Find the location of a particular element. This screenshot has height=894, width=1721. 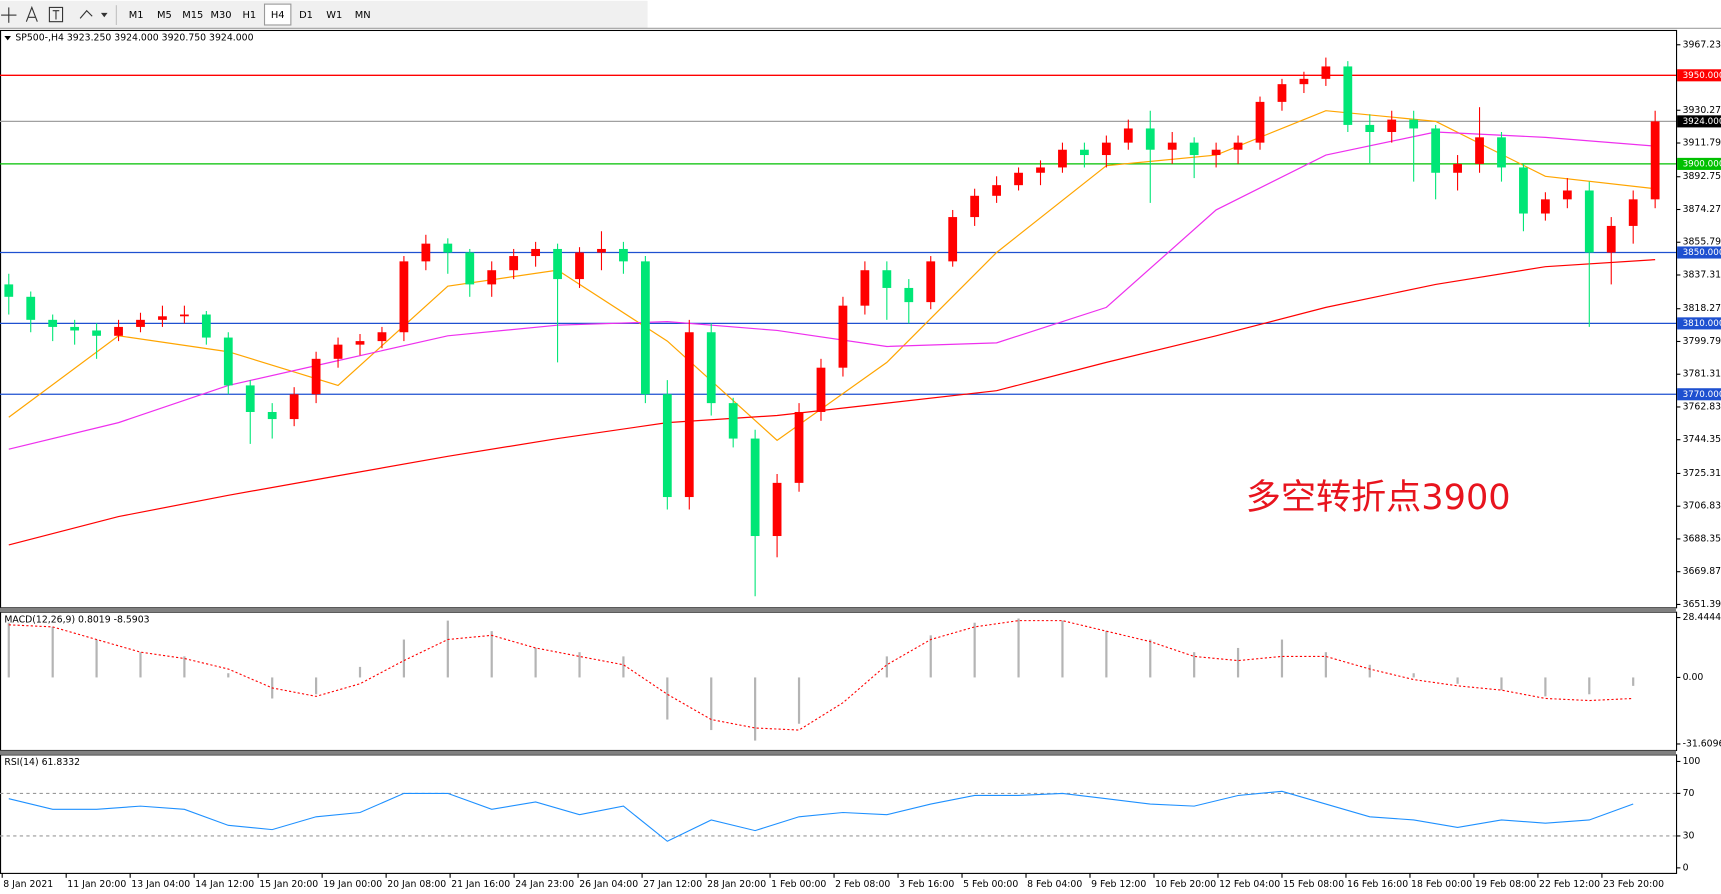

x-tick-label: 15 Feb 08:00 is located at coordinates (1313, 884).